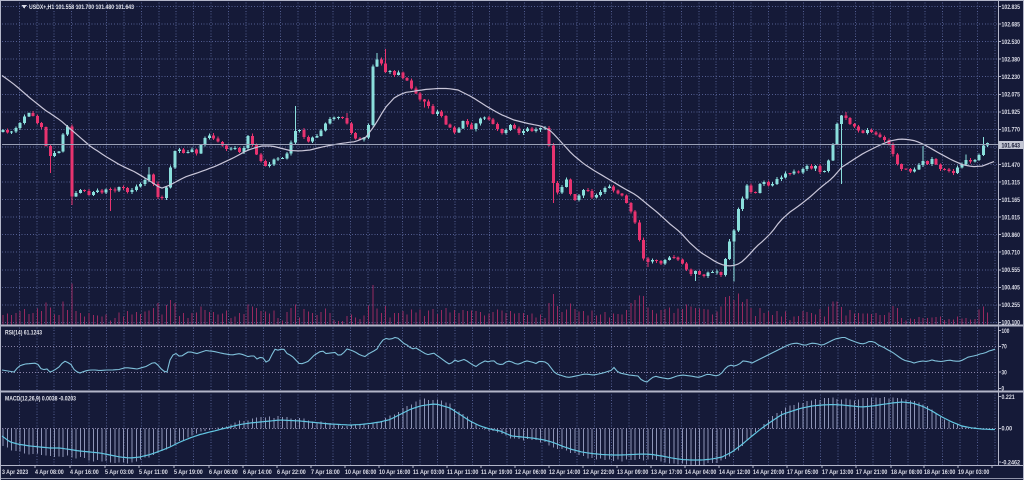 The image size is (1024, 480). What do you see at coordinates (1011, 165) in the screenshot?
I see `svg-text: 101.470` at bounding box center [1011, 165].